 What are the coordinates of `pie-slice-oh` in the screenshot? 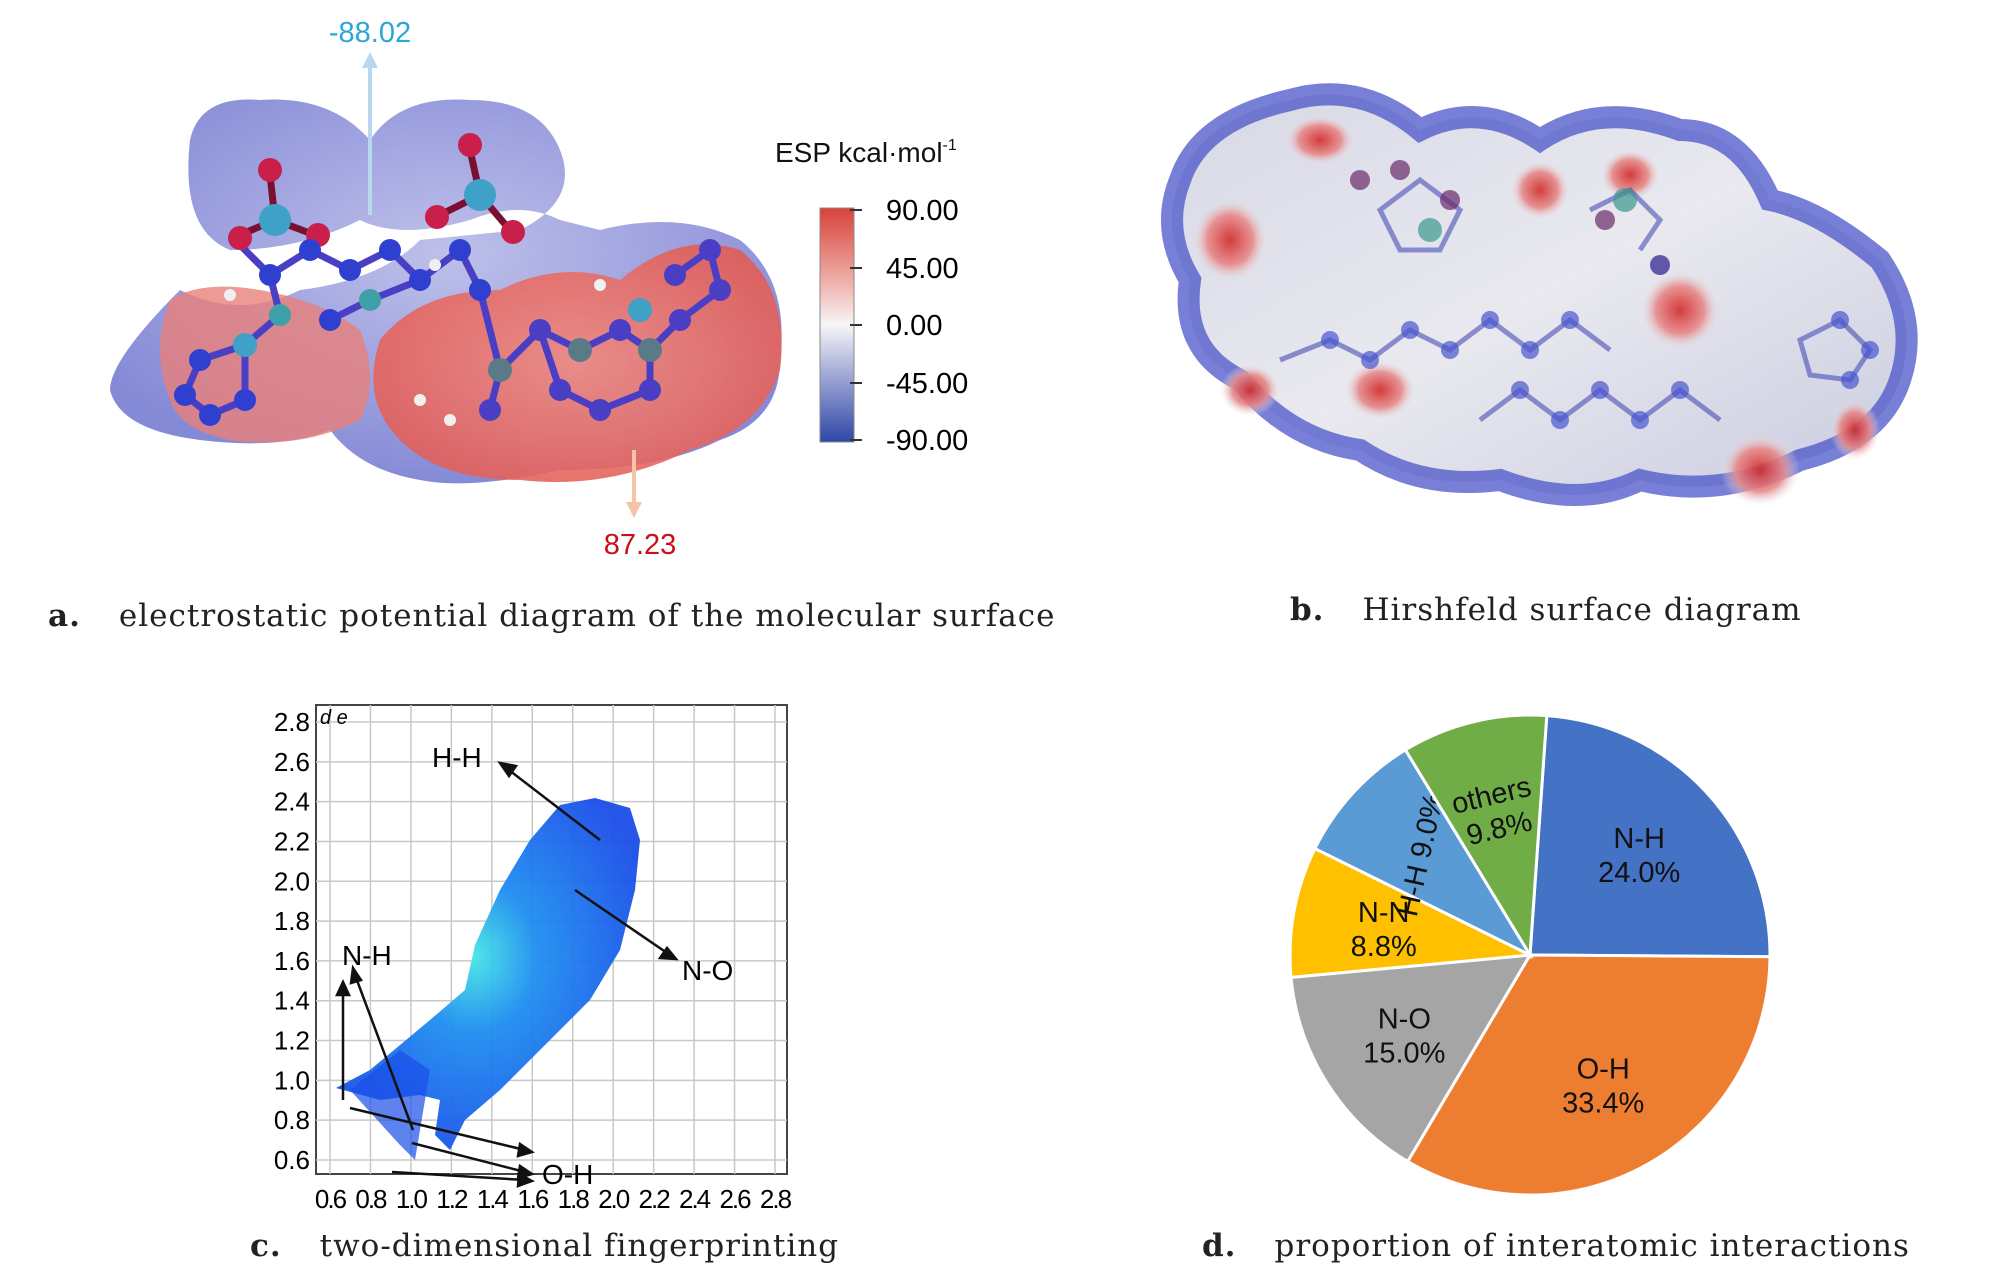 It's located at (1588, 1075).